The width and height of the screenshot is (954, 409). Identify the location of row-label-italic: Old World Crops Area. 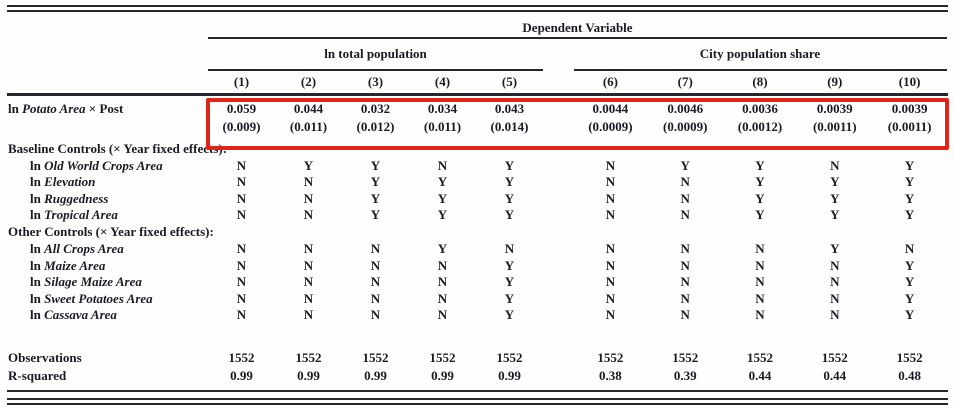
(103, 165).